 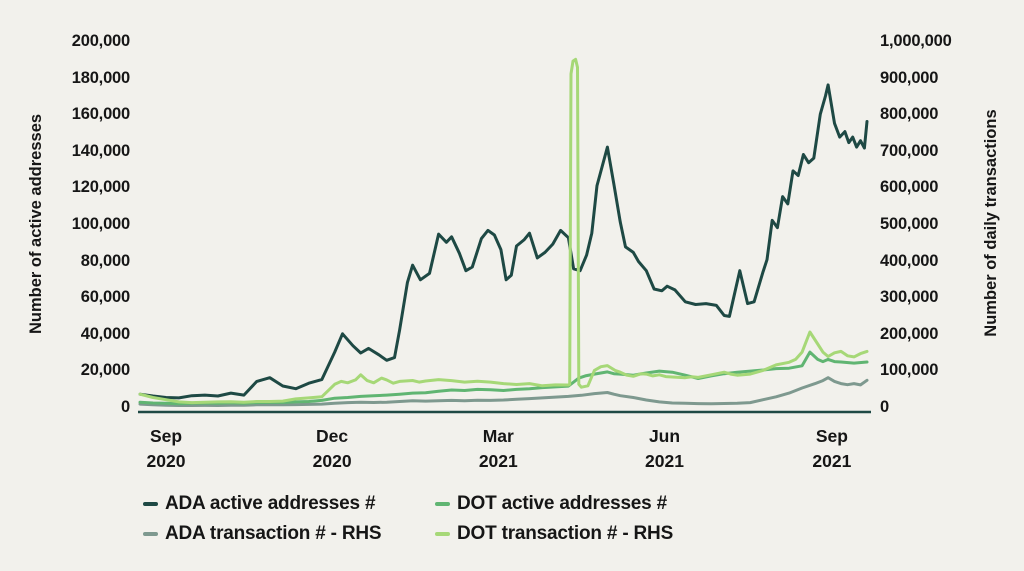 I want to click on x-tick-month: Mar, so click(x=498, y=436).